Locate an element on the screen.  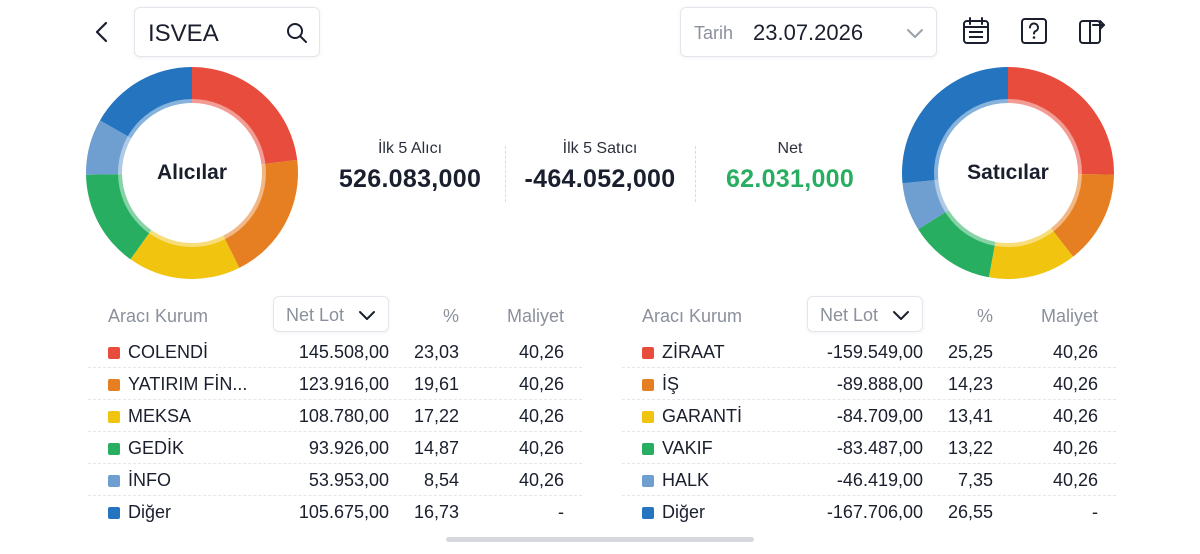
table-row: ZİRAAT -159.549,00 25,25 40,26 is located at coordinates (869, 352).